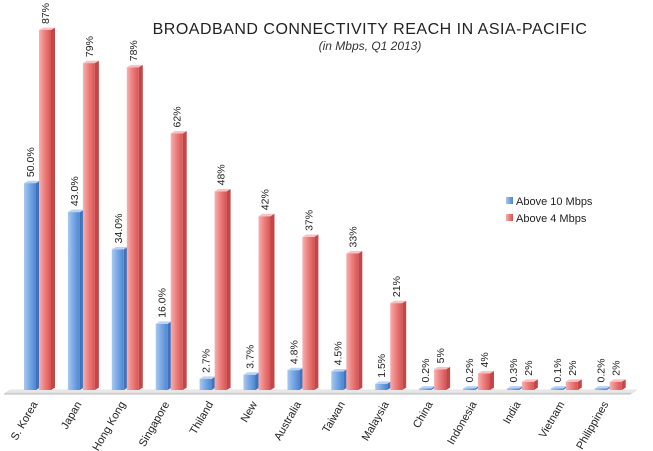 The width and height of the screenshot is (653, 451). What do you see at coordinates (397, 286) in the screenshot?
I see `data-label-above-4-malaysia: 21%` at bounding box center [397, 286].